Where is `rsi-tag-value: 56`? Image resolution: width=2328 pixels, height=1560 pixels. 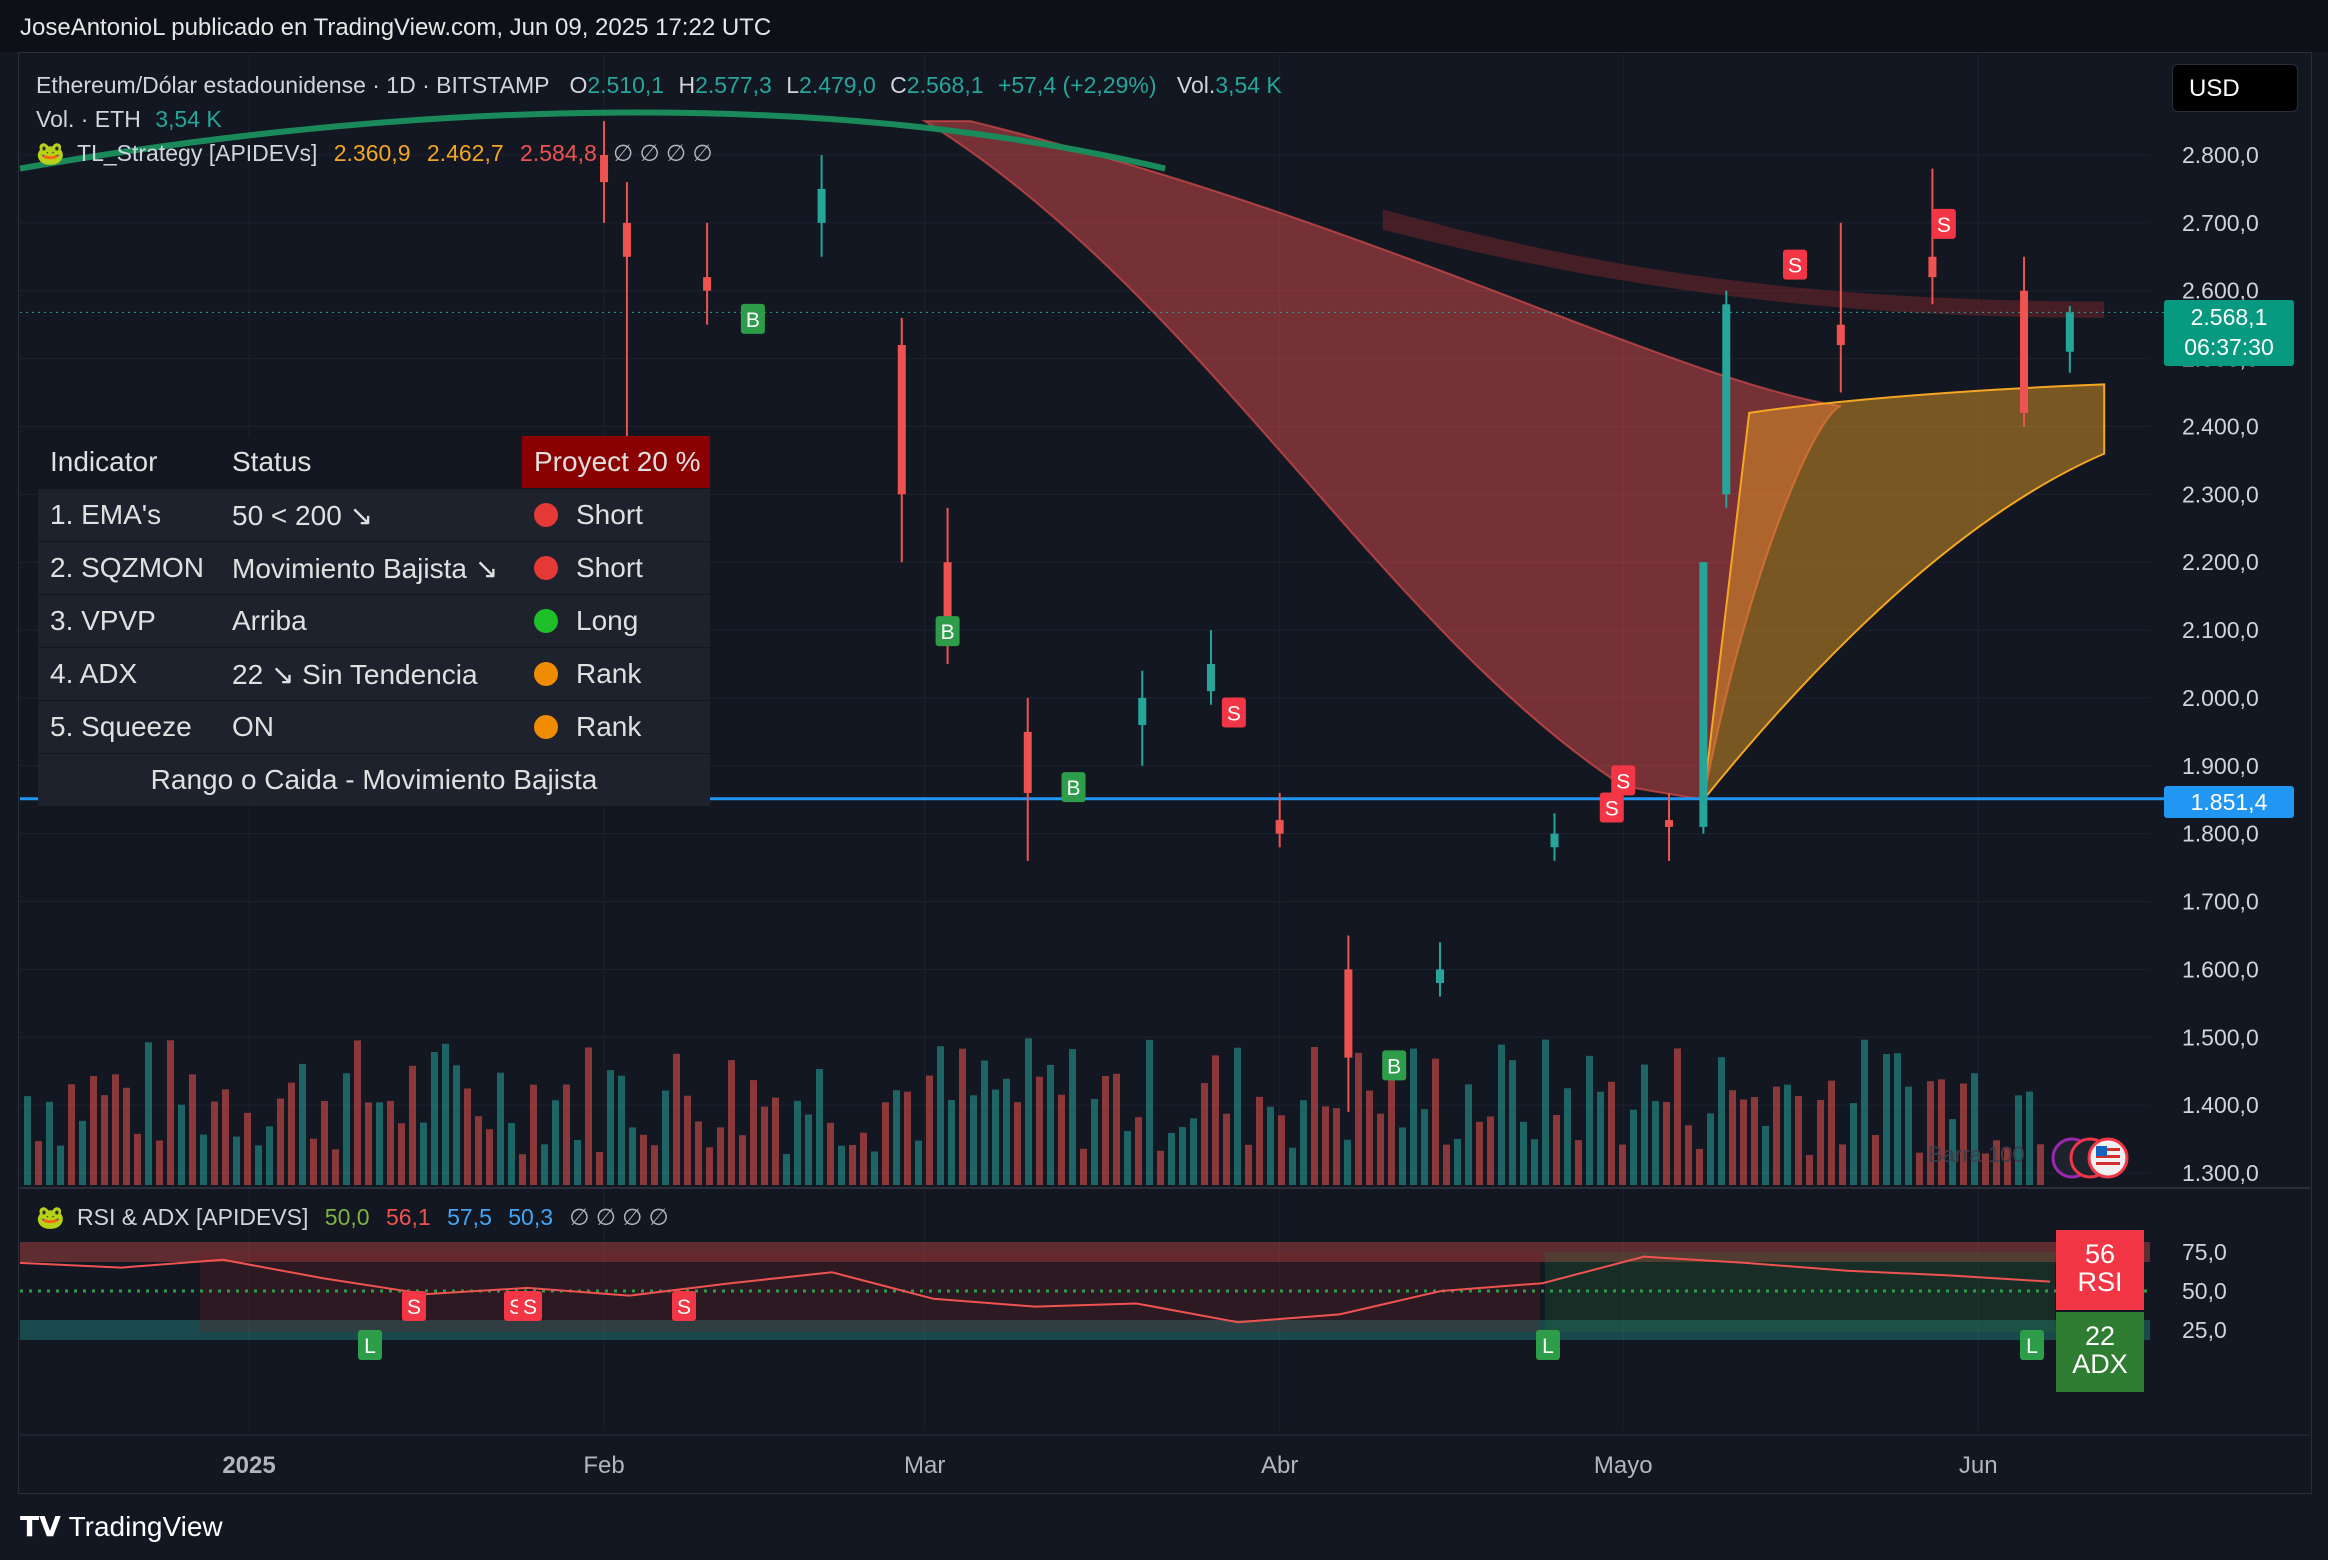 rsi-tag-value: 56 is located at coordinates (2100, 1254).